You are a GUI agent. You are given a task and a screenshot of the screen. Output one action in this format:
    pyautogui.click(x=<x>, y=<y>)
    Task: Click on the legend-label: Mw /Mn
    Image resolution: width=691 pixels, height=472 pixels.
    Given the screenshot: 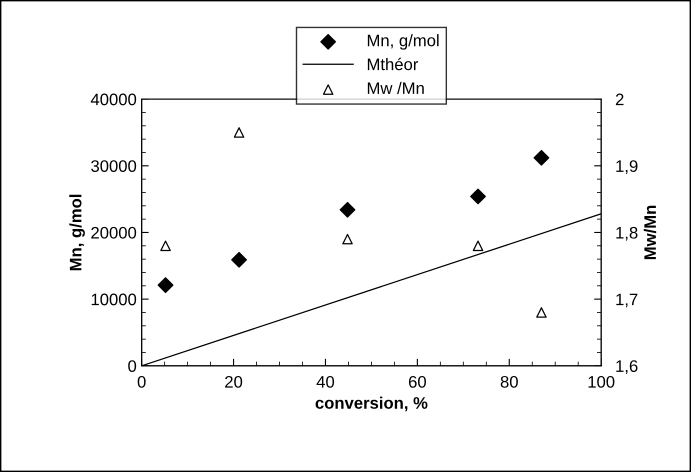 What is the action you would take?
    pyautogui.click(x=396, y=88)
    